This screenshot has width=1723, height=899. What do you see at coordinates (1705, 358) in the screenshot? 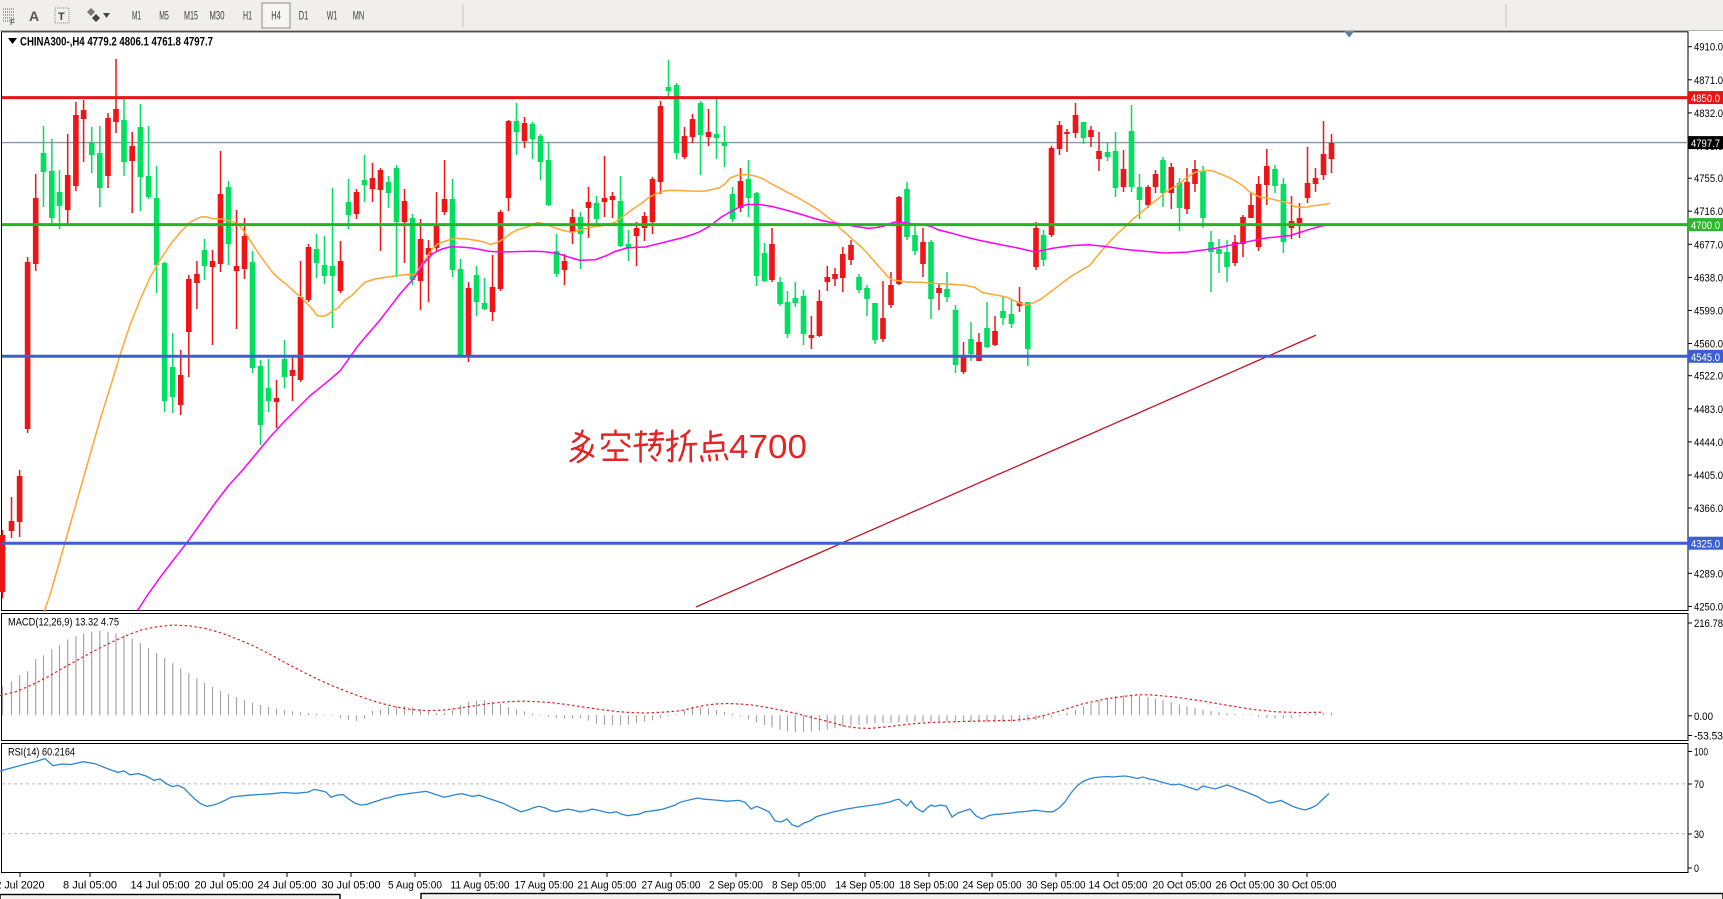
I see `svg-text: 4545.0` at bounding box center [1705, 358].